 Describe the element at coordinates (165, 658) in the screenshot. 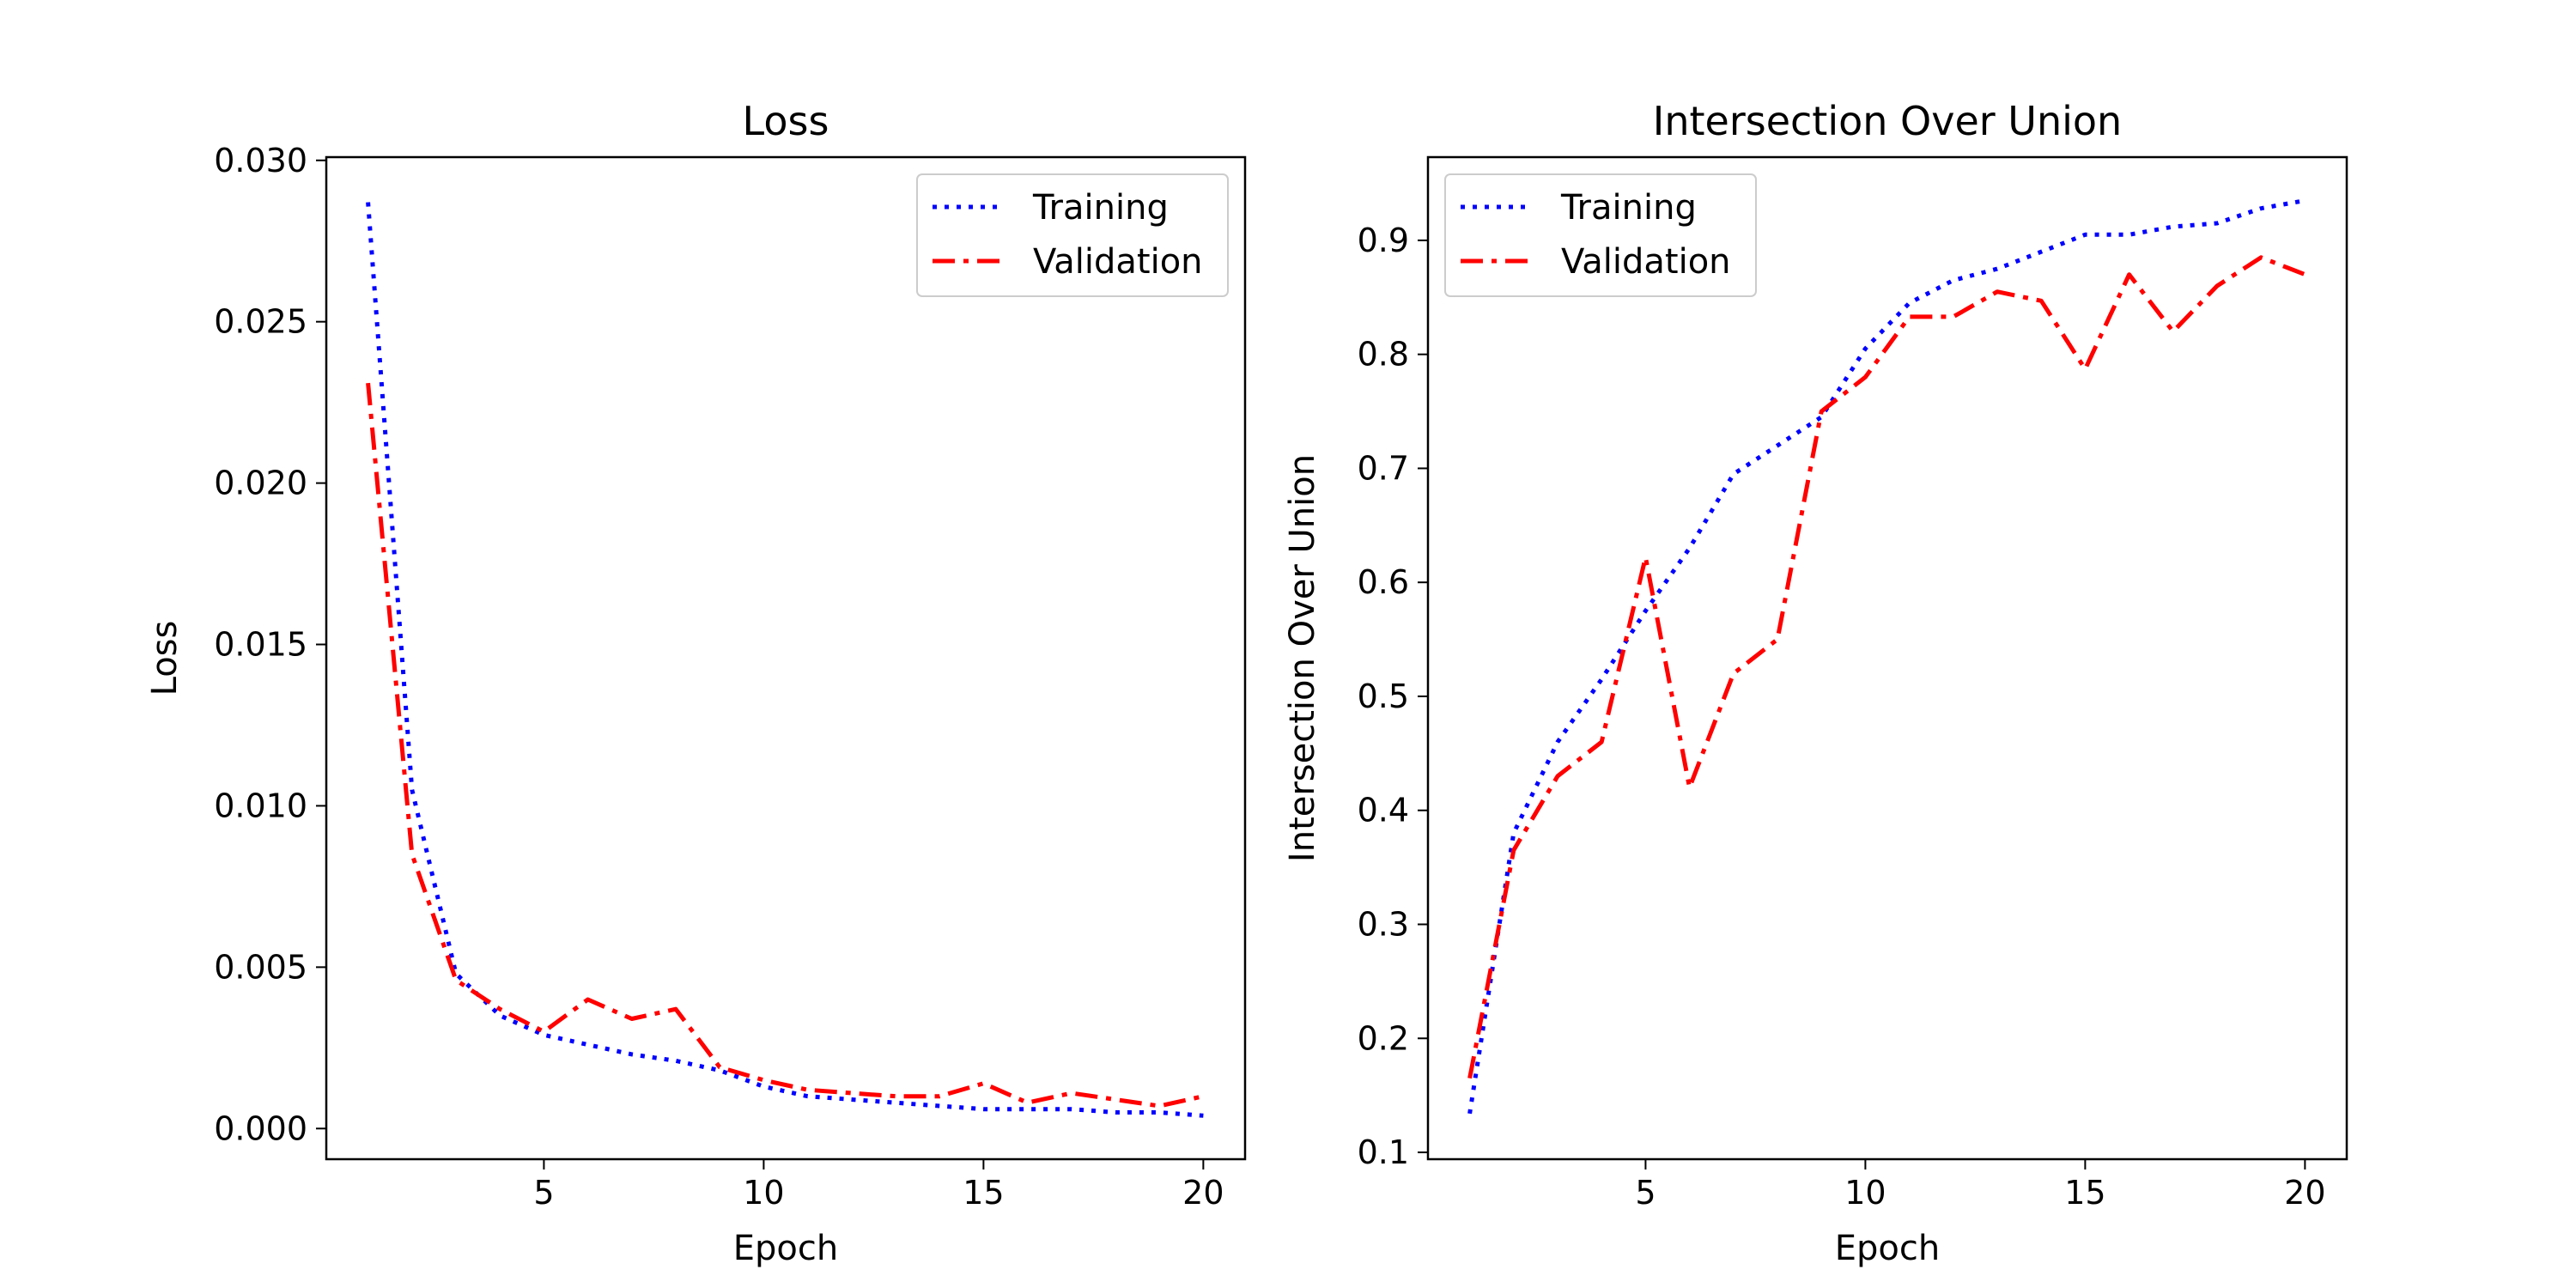

I see `y-axis-label: Loss` at that location.